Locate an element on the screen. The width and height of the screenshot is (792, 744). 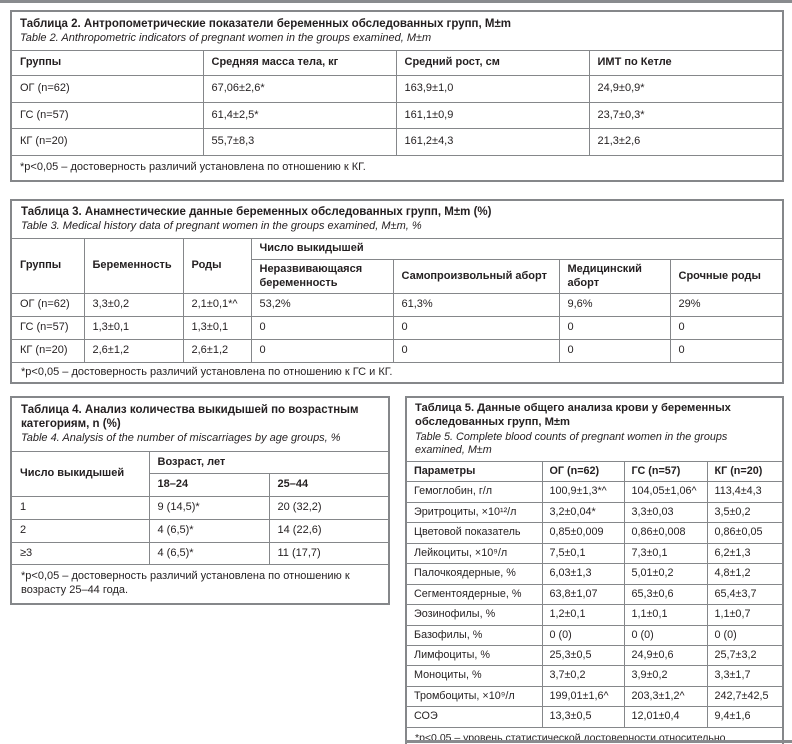
column-header: Группы is located at coordinates (47, 266).